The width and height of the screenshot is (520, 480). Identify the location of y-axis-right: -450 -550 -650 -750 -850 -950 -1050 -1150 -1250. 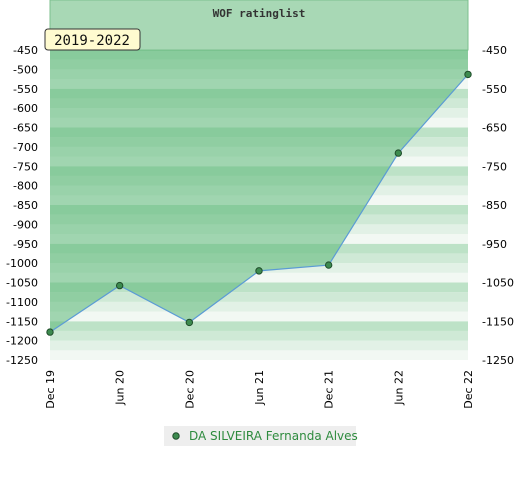
(498, 205).